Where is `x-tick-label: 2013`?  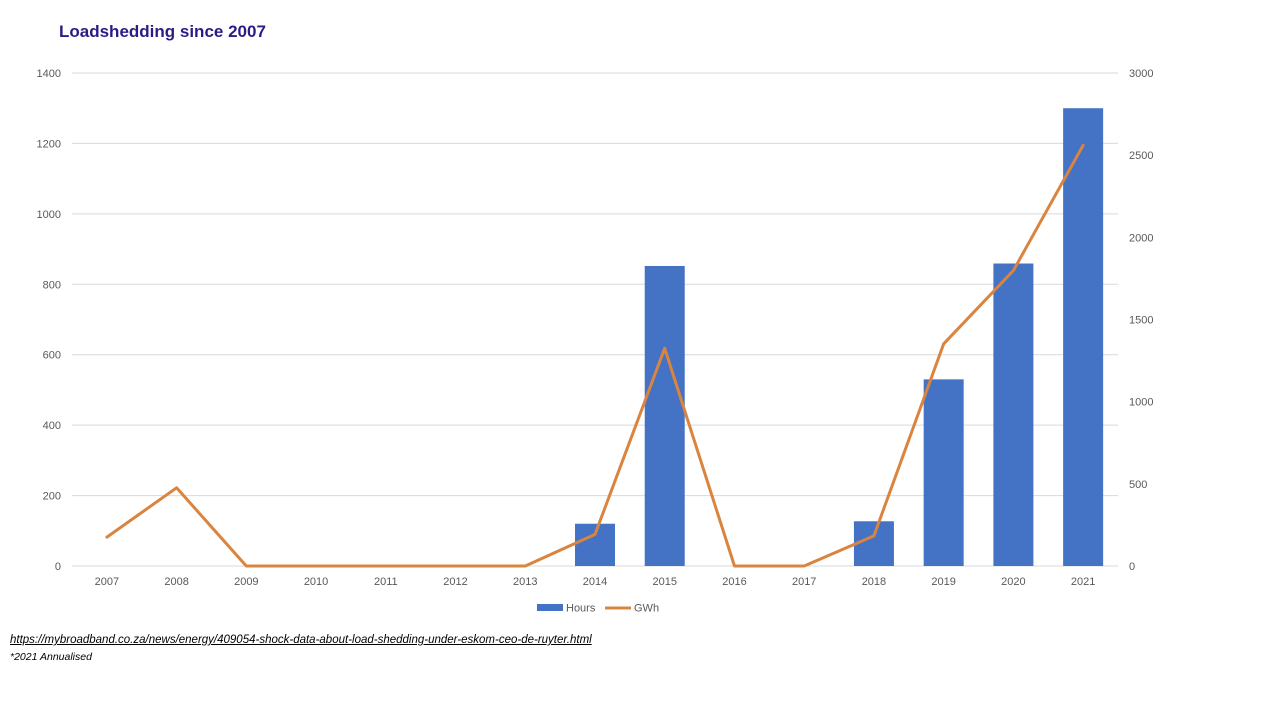
x-tick-label: 2013 is located at coordinates (525, 582).